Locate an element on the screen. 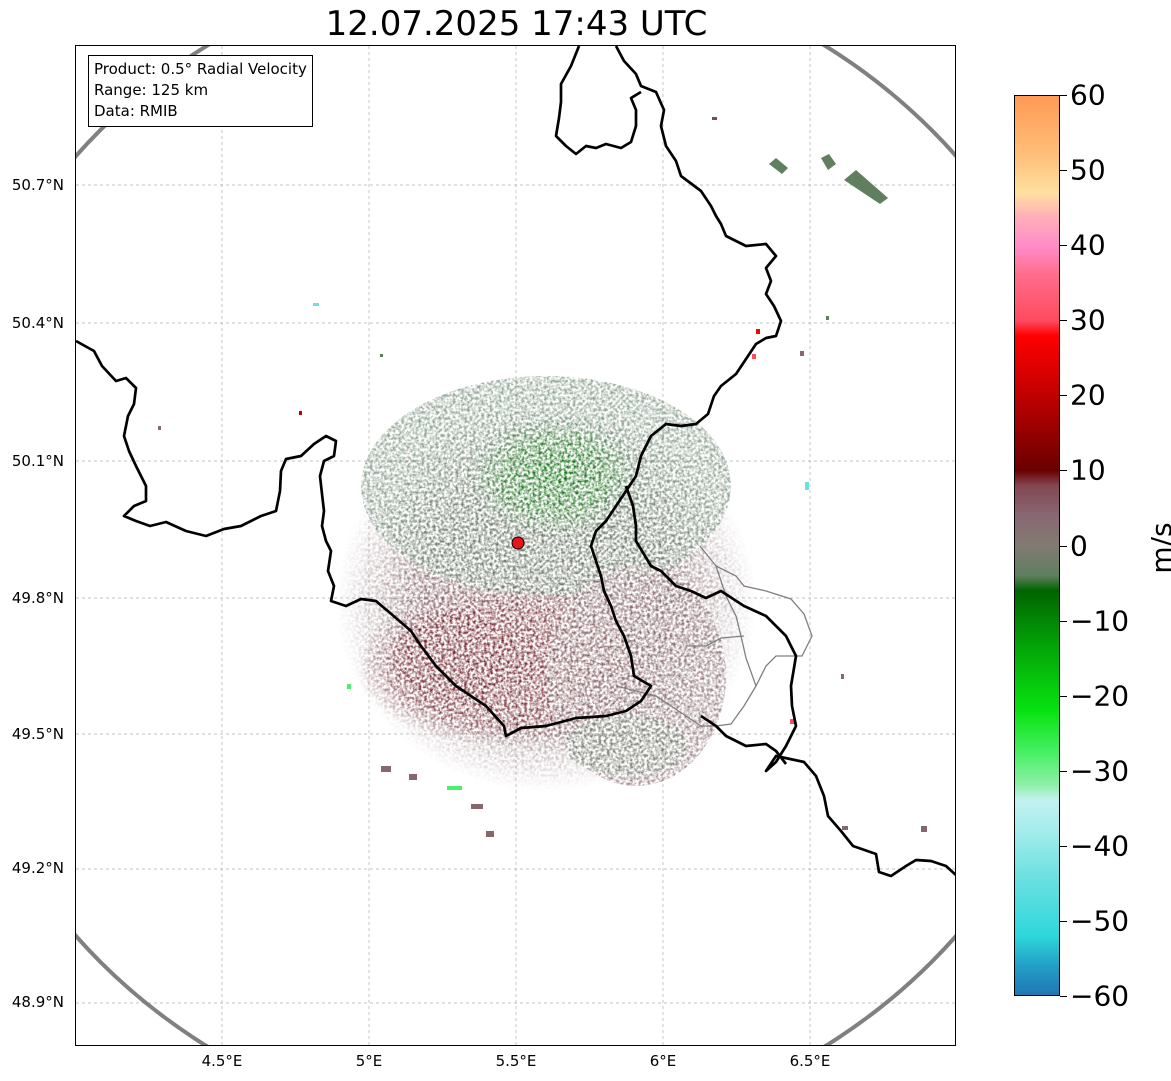 Image resolution: width=1171 pixels, height=1081 pixels. info-product: Product: 0.5° Radial Velocity is located at coordinates (200, 69).